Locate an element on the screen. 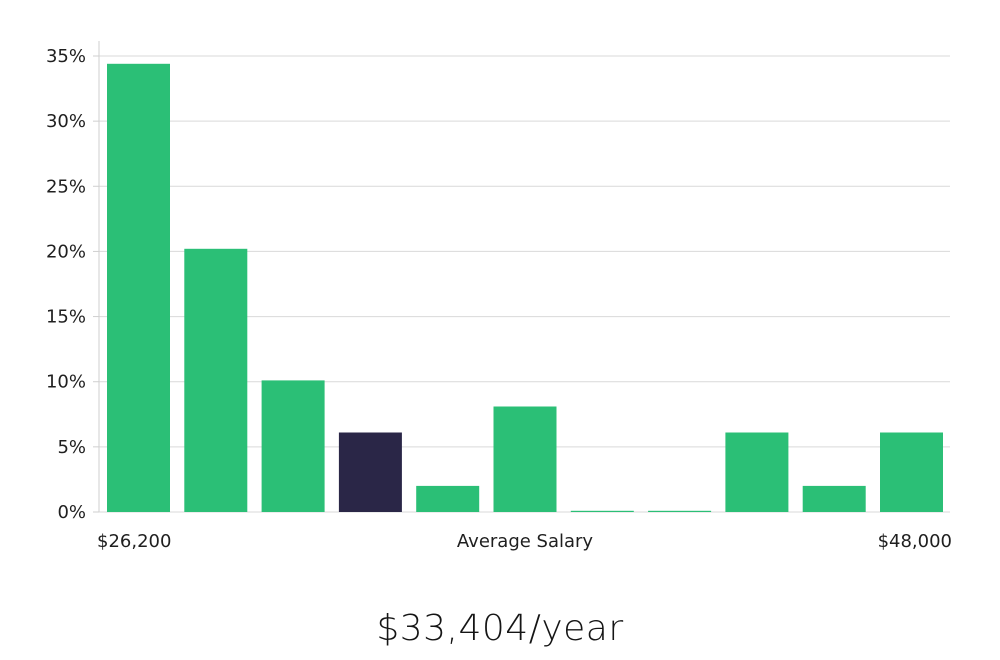  y-tick-label: 35% is located at coordinates (66, 56).